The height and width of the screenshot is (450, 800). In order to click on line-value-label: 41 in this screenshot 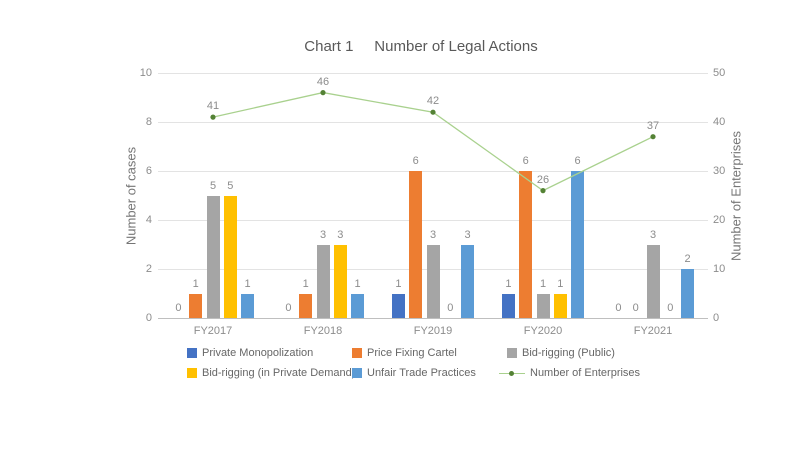, I will do `click(213, 106)`.